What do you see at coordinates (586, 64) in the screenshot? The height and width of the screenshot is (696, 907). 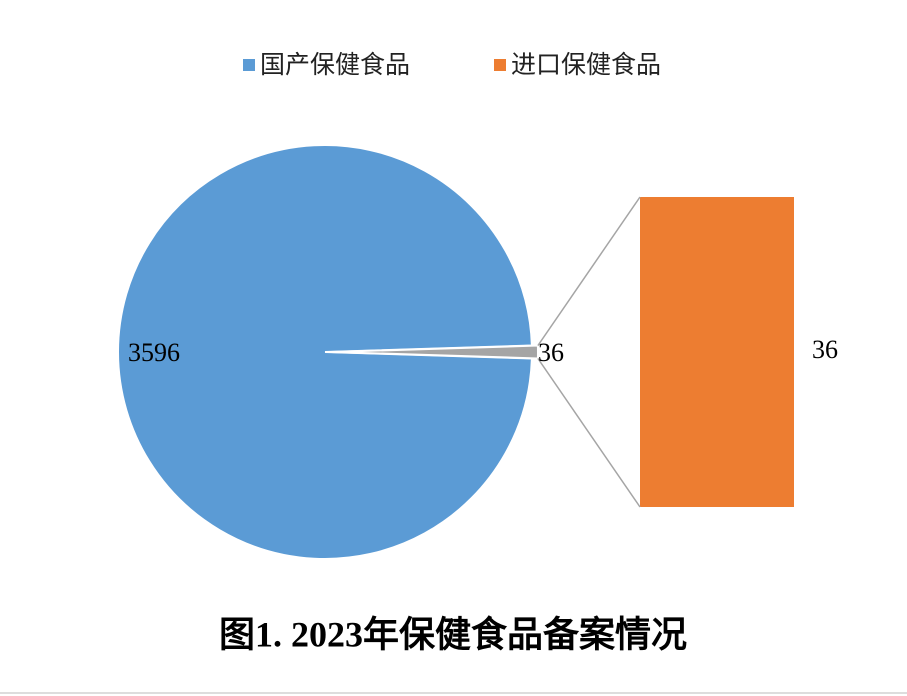 I see `legend-label: 进口保健食品` at bounding box center [586, 64].